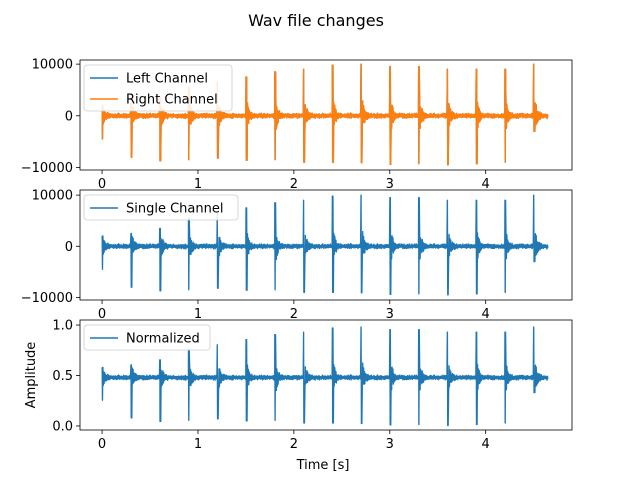 This screenshot has width=633, height=481. Describe the element at coordinates (31, 375) in the screenshot. I see `y-axis-label: Amplitude` at that location.